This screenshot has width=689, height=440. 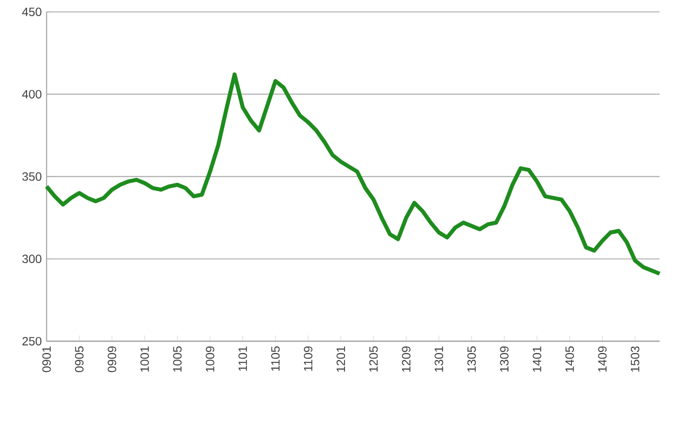 What do you see at coordinates (635, 359) in the screenshot?
I see `x-tick-label: 1503` at bounding box center [635, 359].